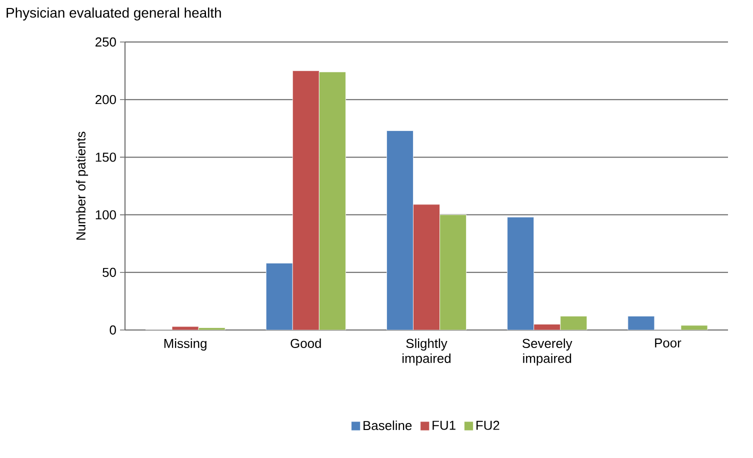  Describe the element at coordinates (106, 215) in the screenshot. I see `y-tick-label: 100` at that location.